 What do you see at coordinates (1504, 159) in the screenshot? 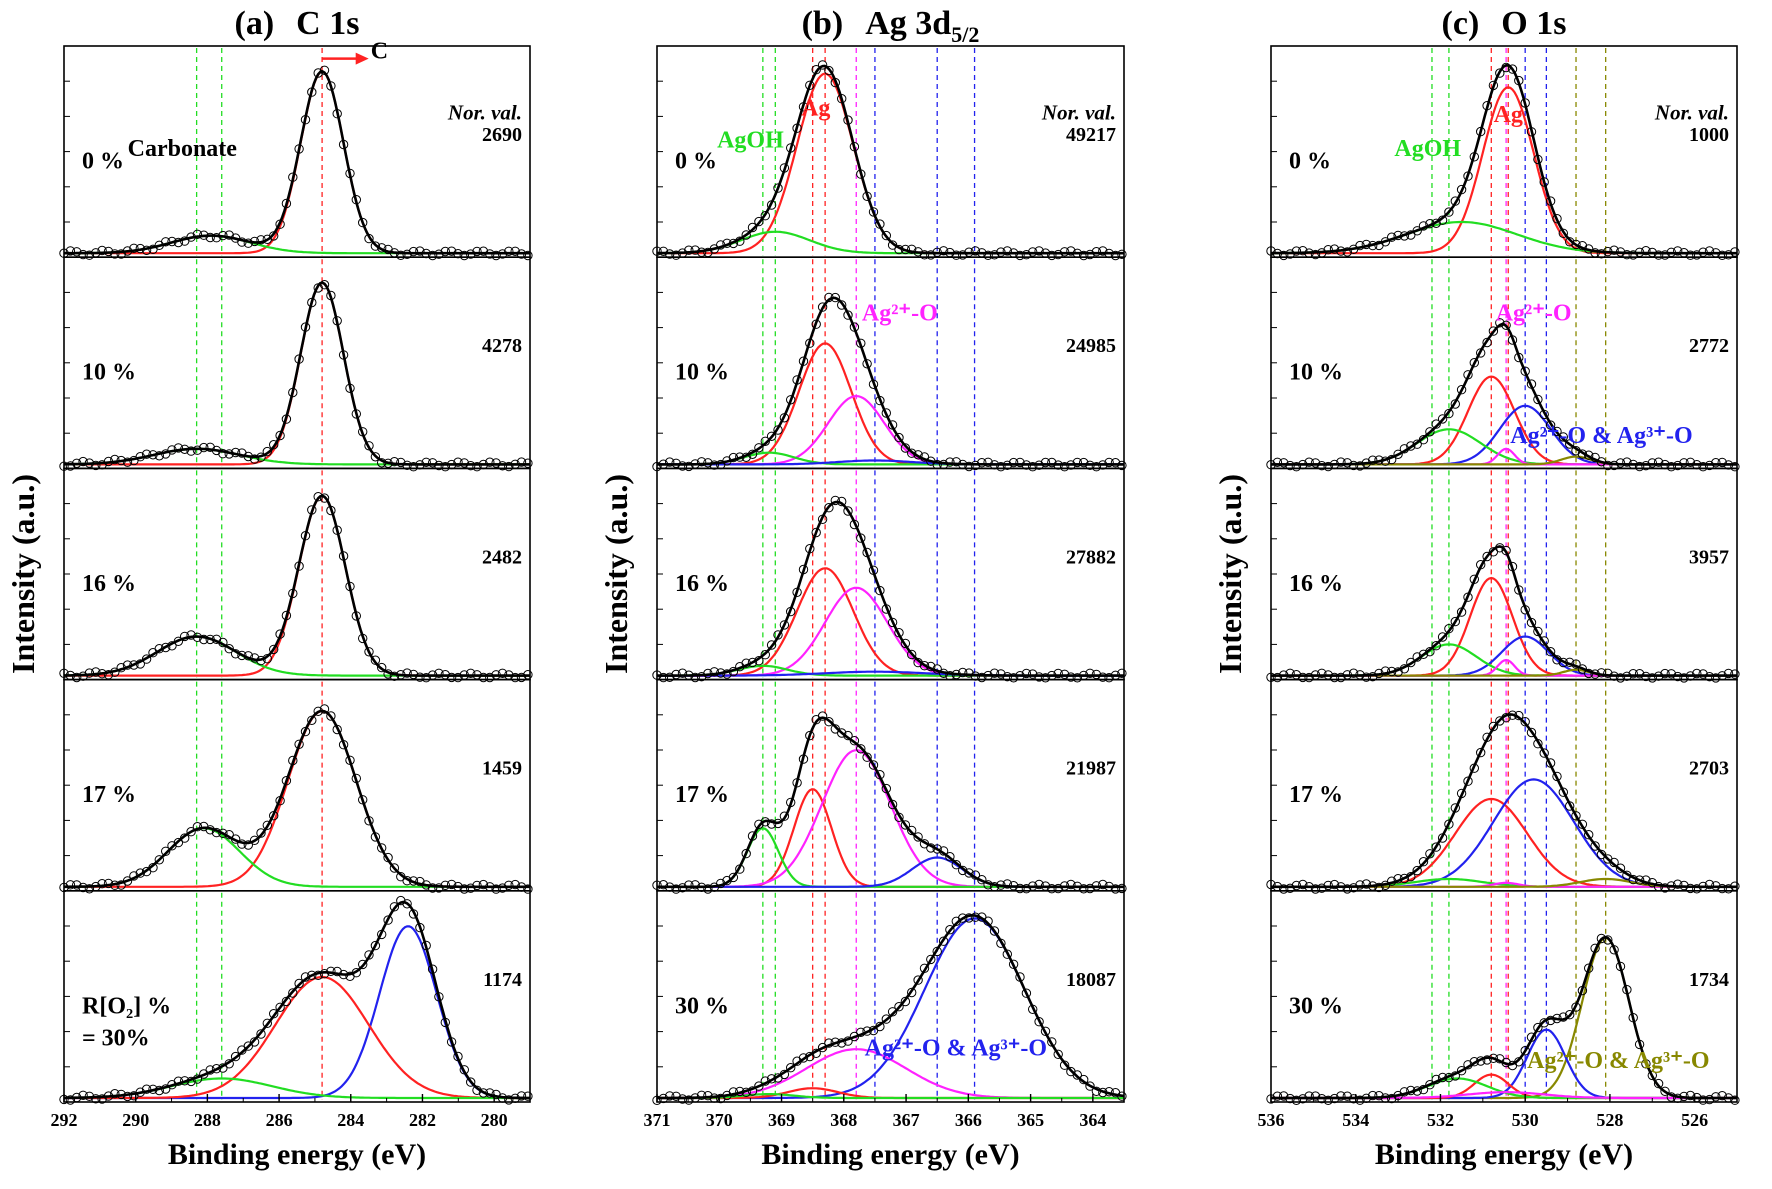
I see `envelope-fit` at bounding box center [1504, 159].